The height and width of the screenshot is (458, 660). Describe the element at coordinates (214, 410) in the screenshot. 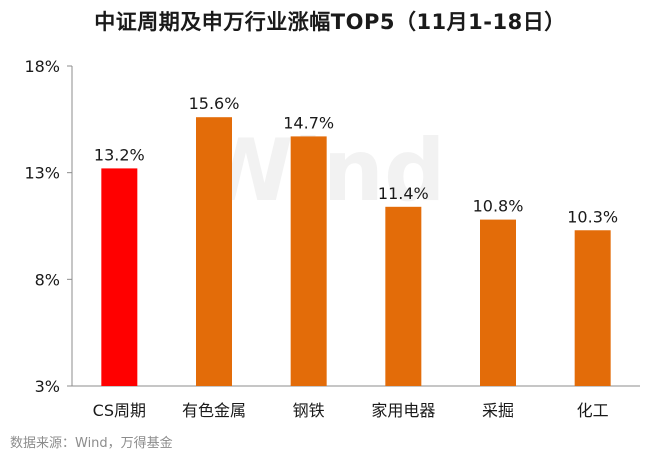

I see `x-tick-label: 有色金属` at that location.